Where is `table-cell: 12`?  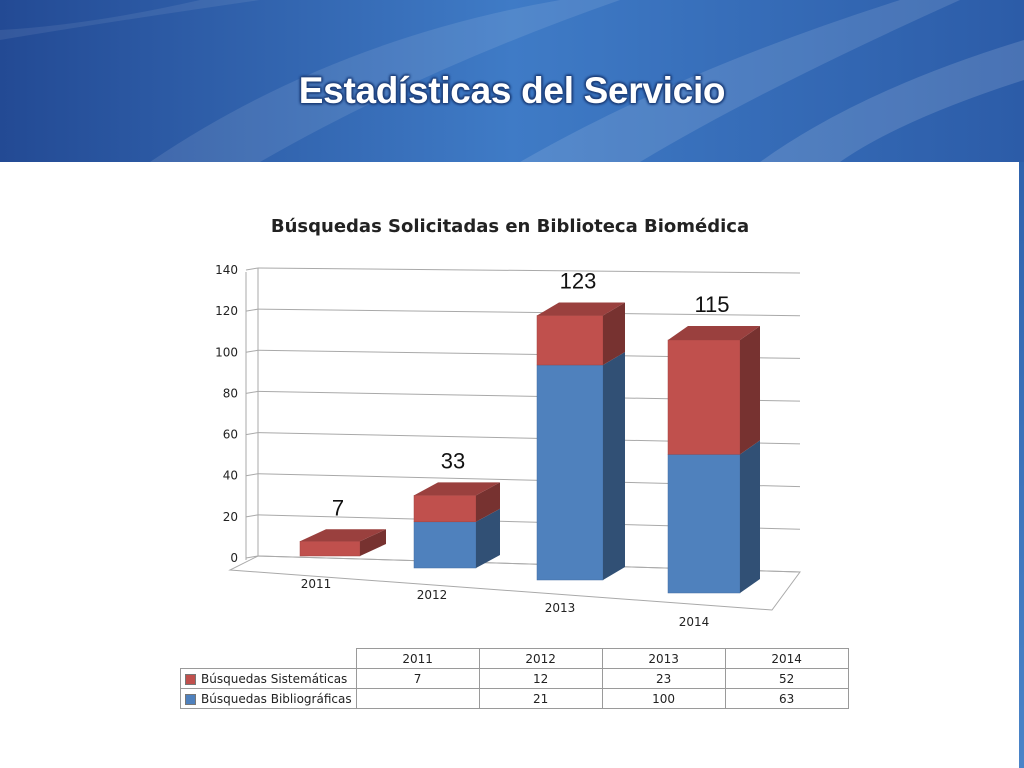
table-cell: 12 is located at coordinates (540, 678).